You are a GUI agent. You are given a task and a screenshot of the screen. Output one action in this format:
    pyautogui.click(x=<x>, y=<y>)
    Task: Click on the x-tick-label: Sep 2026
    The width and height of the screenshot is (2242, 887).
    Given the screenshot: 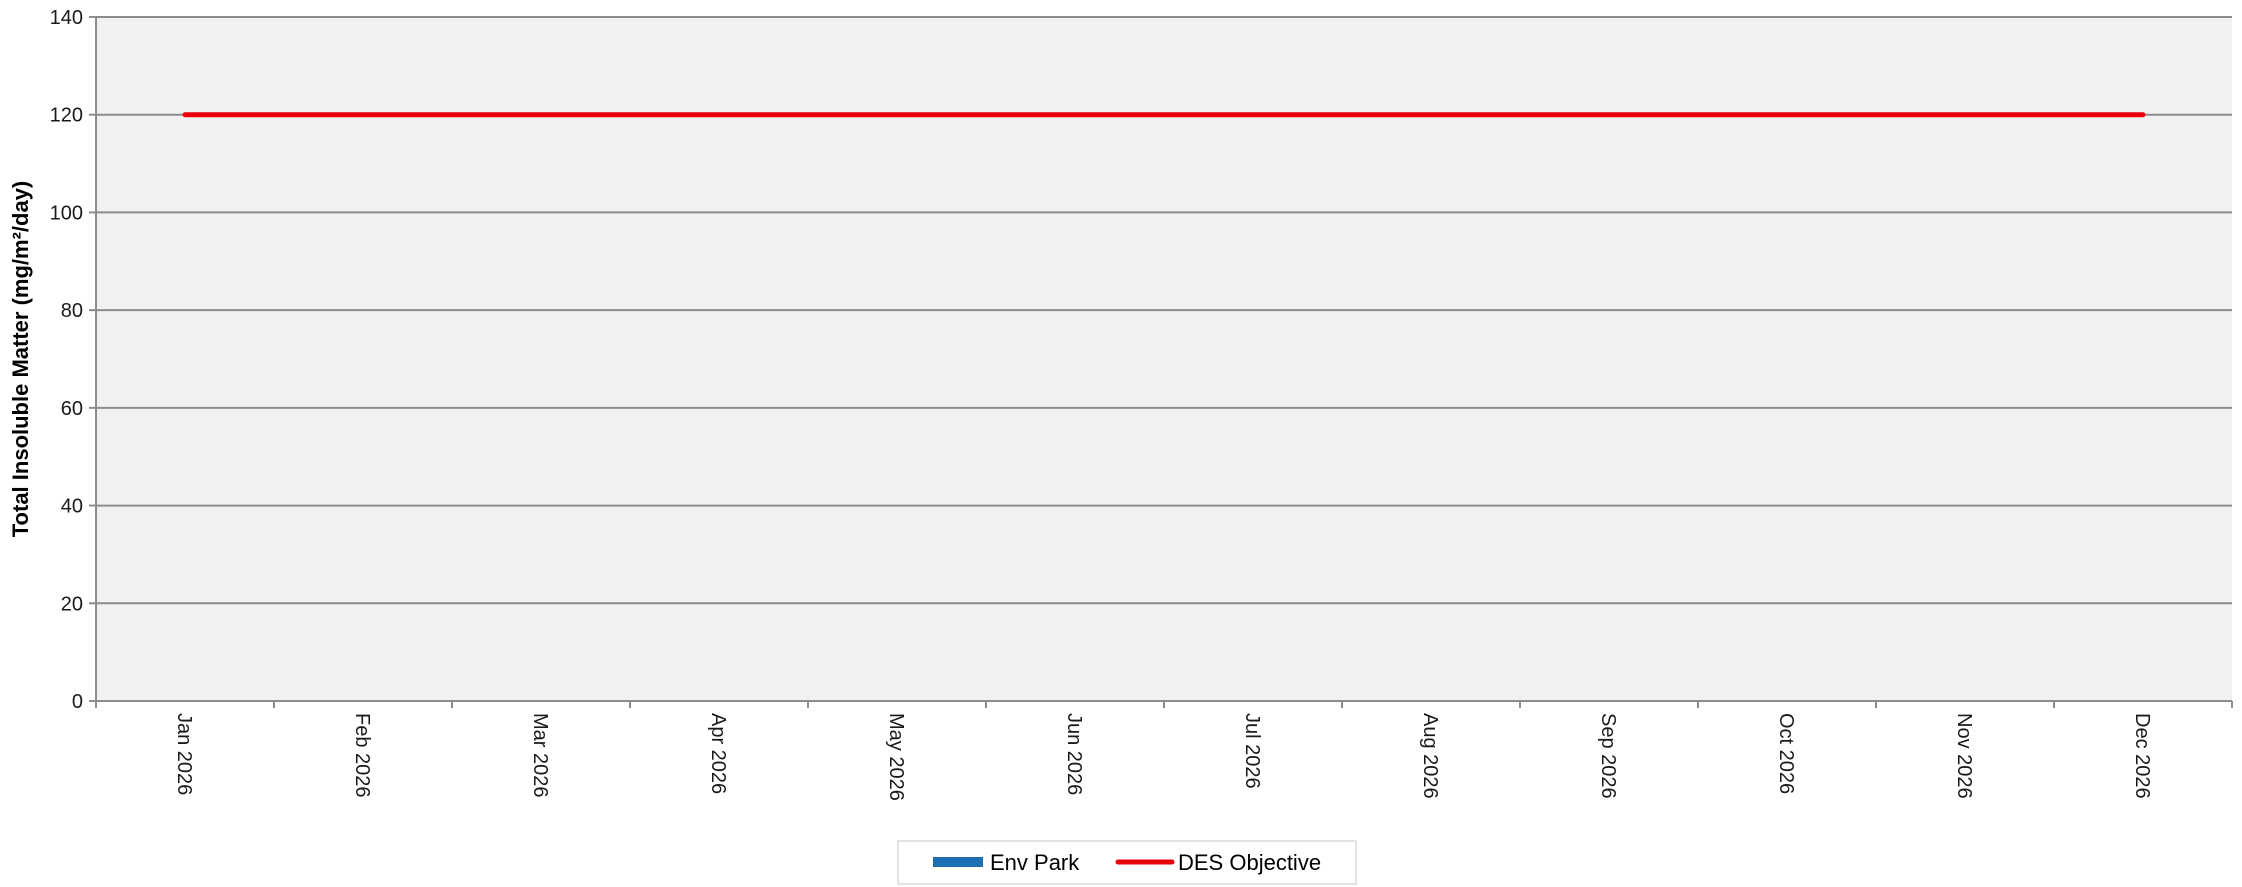 What is the action you would take?
    pyautogui.click(x=1608, y=756)
    